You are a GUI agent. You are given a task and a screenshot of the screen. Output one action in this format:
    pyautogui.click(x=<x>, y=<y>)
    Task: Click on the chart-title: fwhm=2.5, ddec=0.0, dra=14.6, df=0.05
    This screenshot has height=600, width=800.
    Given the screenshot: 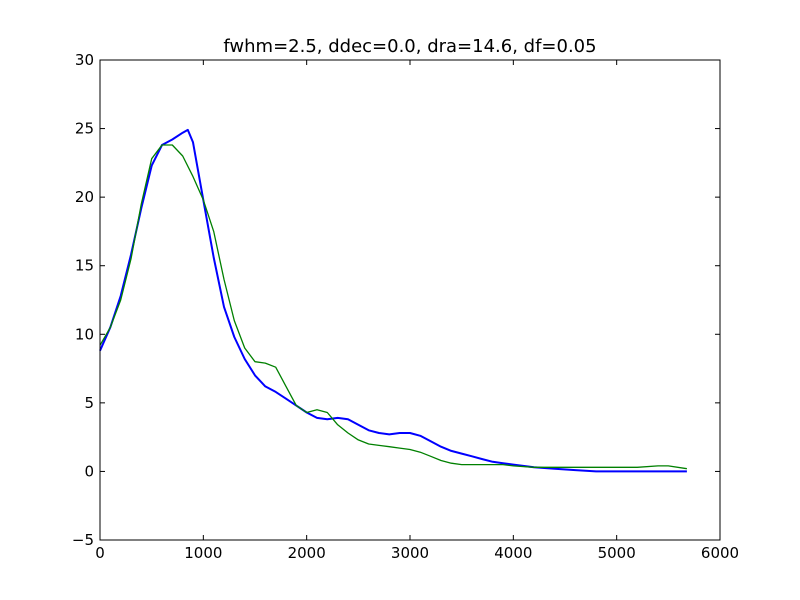 What is the action you would take?
    pyautogui.click(x=409, y=46)
    